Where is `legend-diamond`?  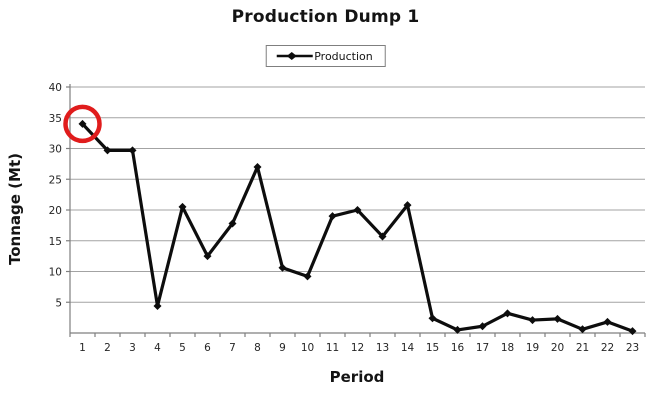 legend-diamond is located at coordinates (291, 56).